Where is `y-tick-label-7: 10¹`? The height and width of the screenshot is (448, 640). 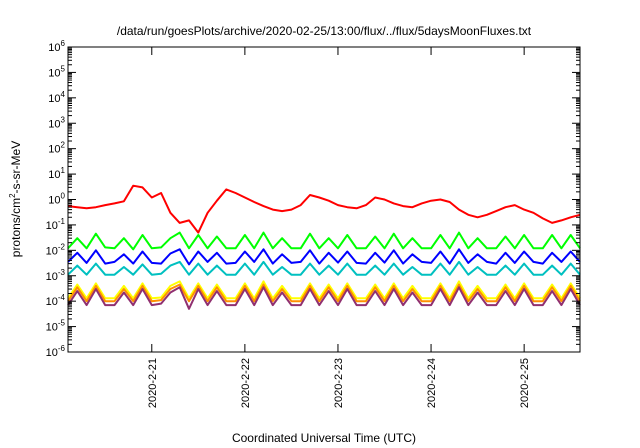
y-tick-label-7: 10¹ is located at coordinates (56, 173).